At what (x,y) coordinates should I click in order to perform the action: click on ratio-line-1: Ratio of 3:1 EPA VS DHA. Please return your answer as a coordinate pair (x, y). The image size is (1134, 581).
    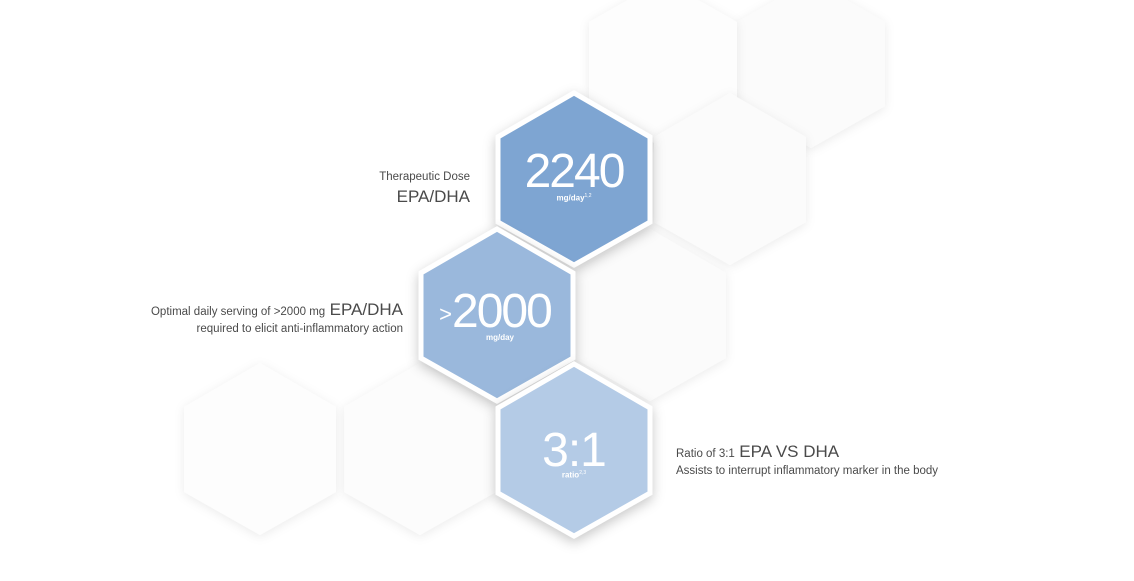
    Looking at the image, I should click on (757, 452).